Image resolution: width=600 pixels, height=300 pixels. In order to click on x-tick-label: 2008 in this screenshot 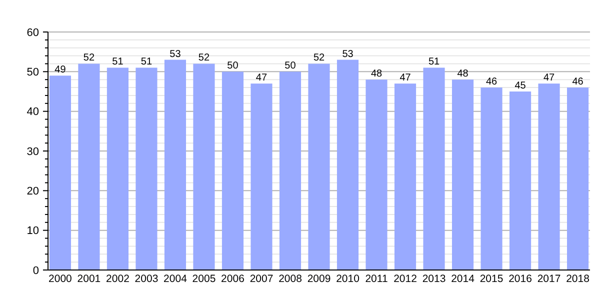, I will do `click(290, 279)`.